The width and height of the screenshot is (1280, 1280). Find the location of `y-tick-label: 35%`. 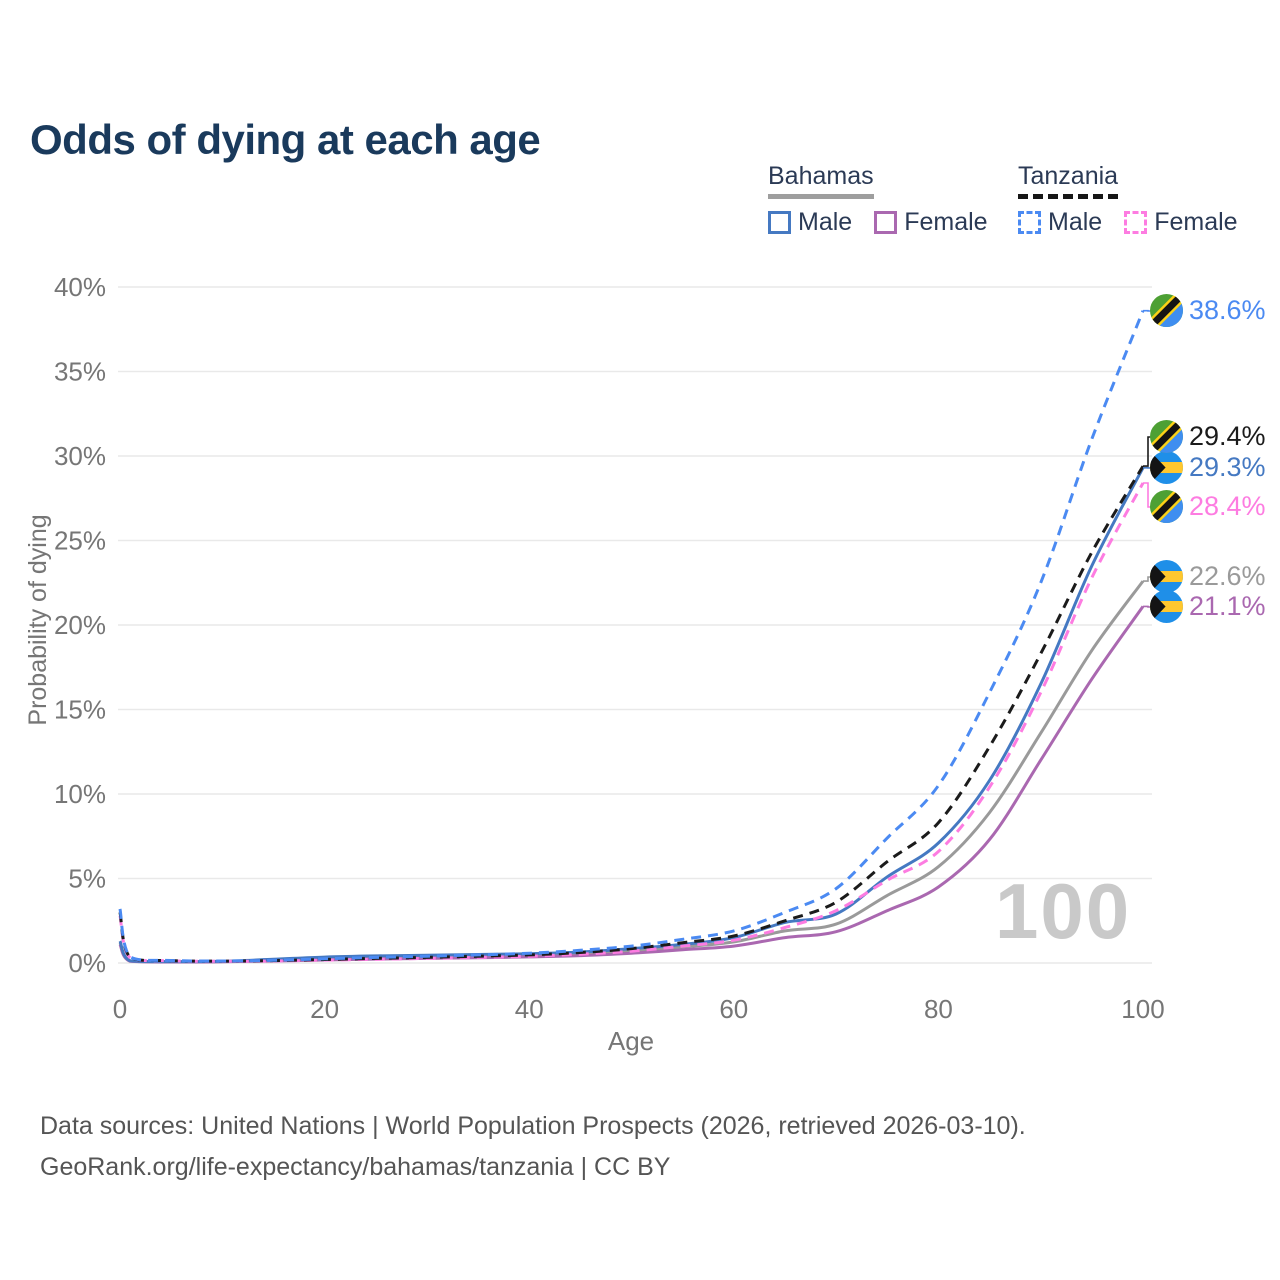

y-tick-label: 35% is located at coordinates (80, 372).